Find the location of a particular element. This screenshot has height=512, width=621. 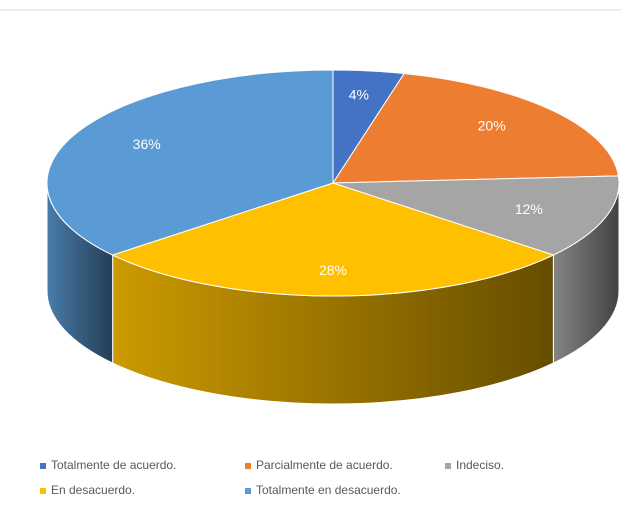

legend-label: Parcialmente de acuerdo. is located at coordinates (324, 465).